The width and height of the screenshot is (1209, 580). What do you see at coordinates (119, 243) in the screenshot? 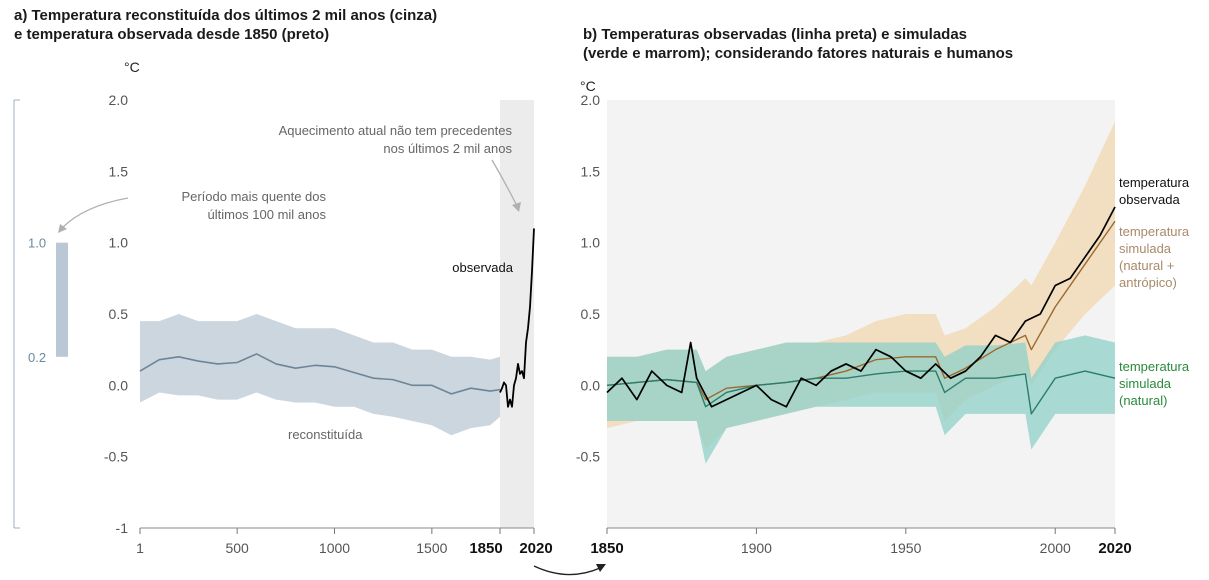
I see `chart-a-y-tick-label: 1.0` at bounding box center [119, 243].